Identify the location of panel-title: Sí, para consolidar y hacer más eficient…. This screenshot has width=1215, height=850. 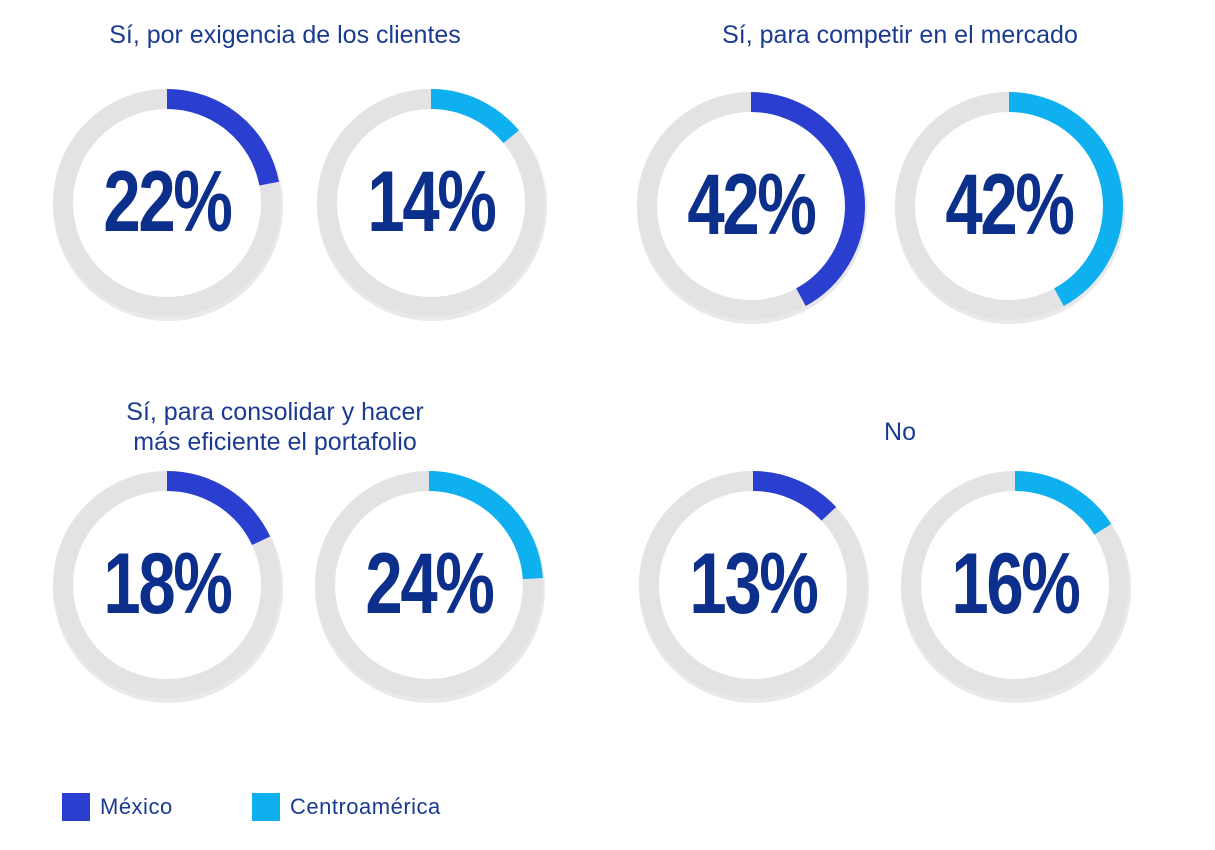
(275, 427).